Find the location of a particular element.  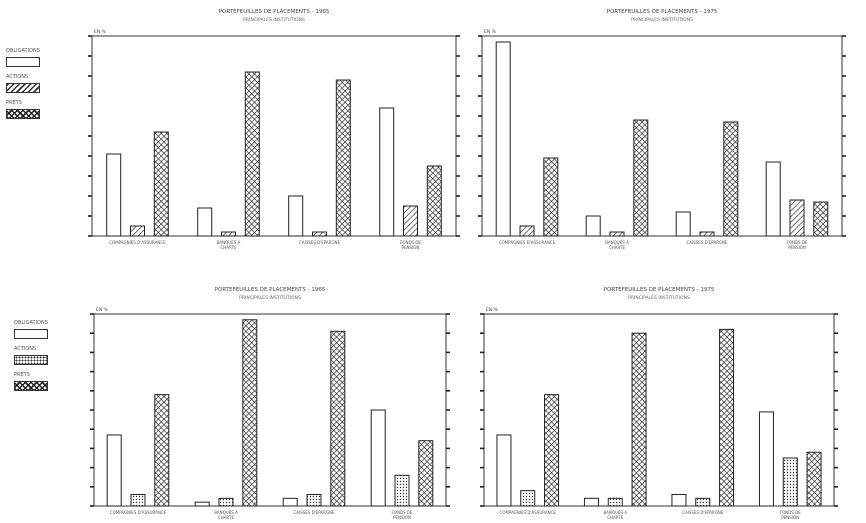

legend-top: OBLIGATIONS ACTIONS PRETS is located at coordinates (23, 87).